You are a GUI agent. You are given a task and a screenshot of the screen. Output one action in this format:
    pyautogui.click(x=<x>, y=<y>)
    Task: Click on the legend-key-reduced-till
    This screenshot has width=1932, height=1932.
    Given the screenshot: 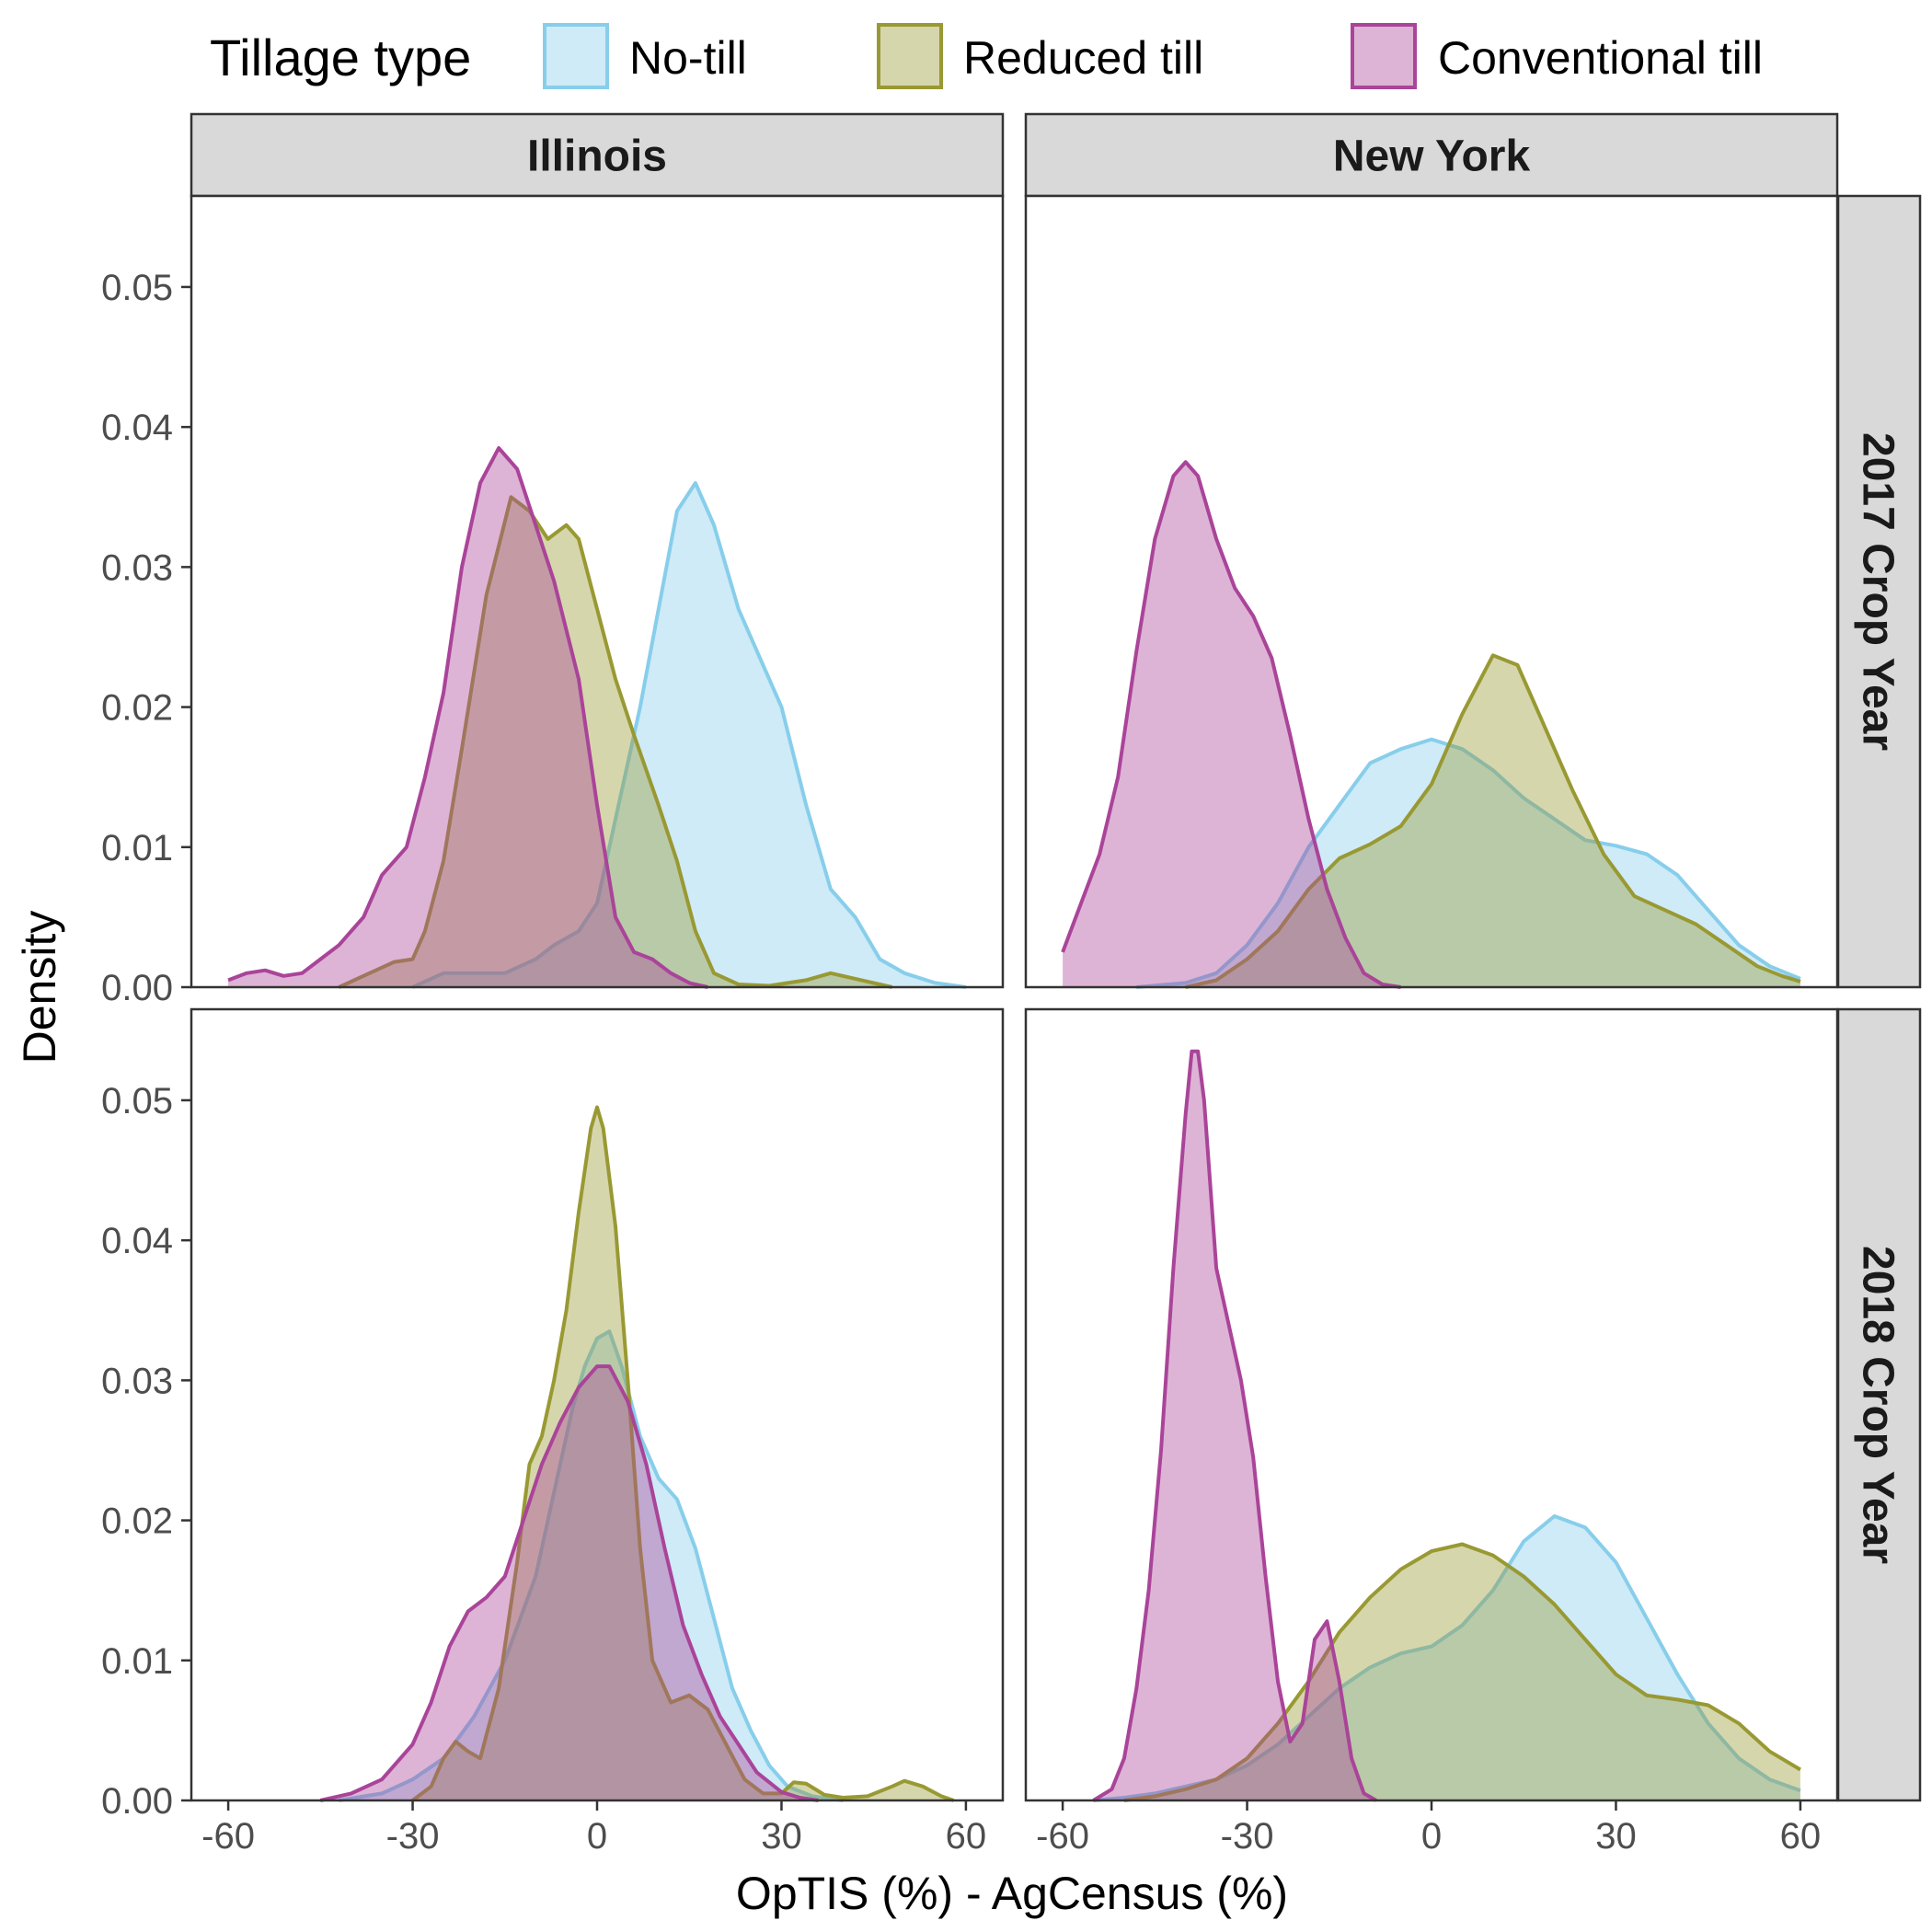 What is the action you would take?
    pyautogui.click(x=910, y=56)
    